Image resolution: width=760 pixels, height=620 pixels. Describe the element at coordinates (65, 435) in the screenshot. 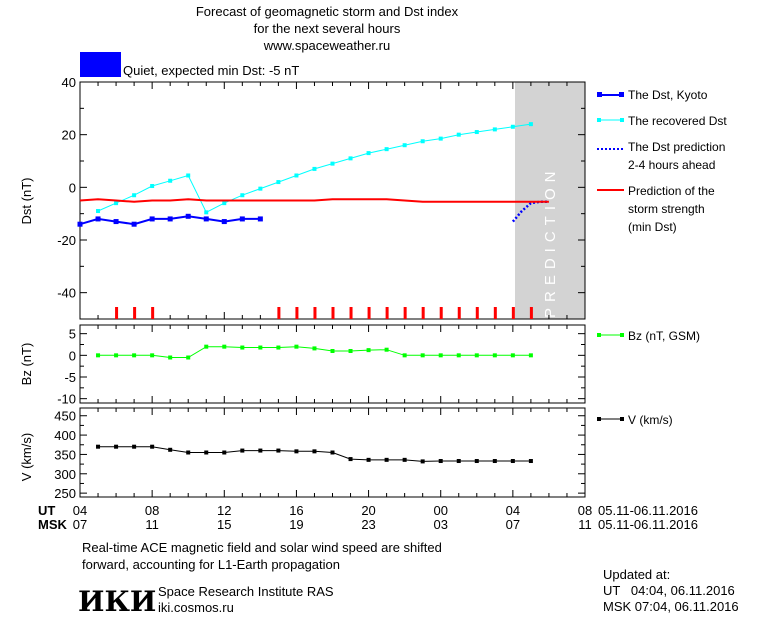

I see `v-ytick-label: 400` at that location.